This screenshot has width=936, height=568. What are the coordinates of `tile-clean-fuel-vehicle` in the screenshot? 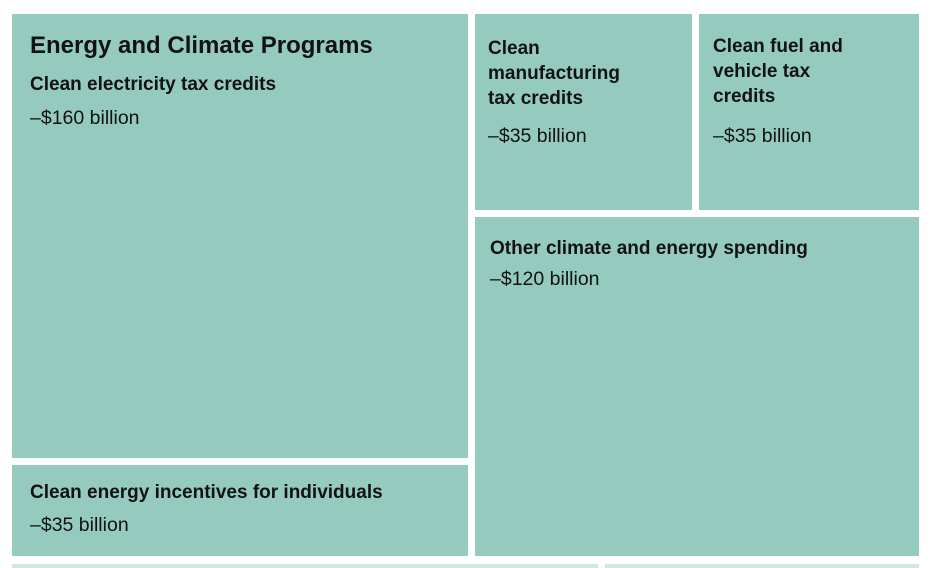 It's located at (809, 112).